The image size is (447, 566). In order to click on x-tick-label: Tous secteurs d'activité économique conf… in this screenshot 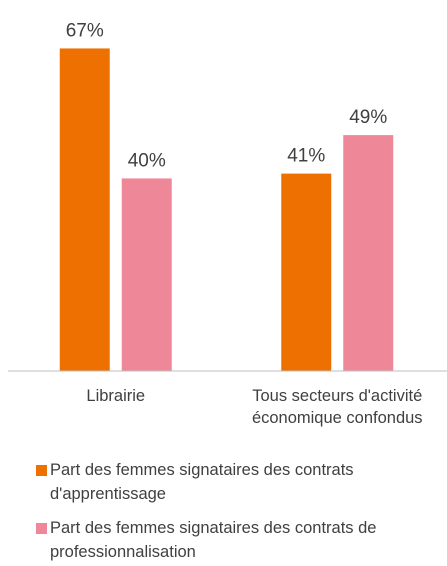, I will do `click(337, 407)`.